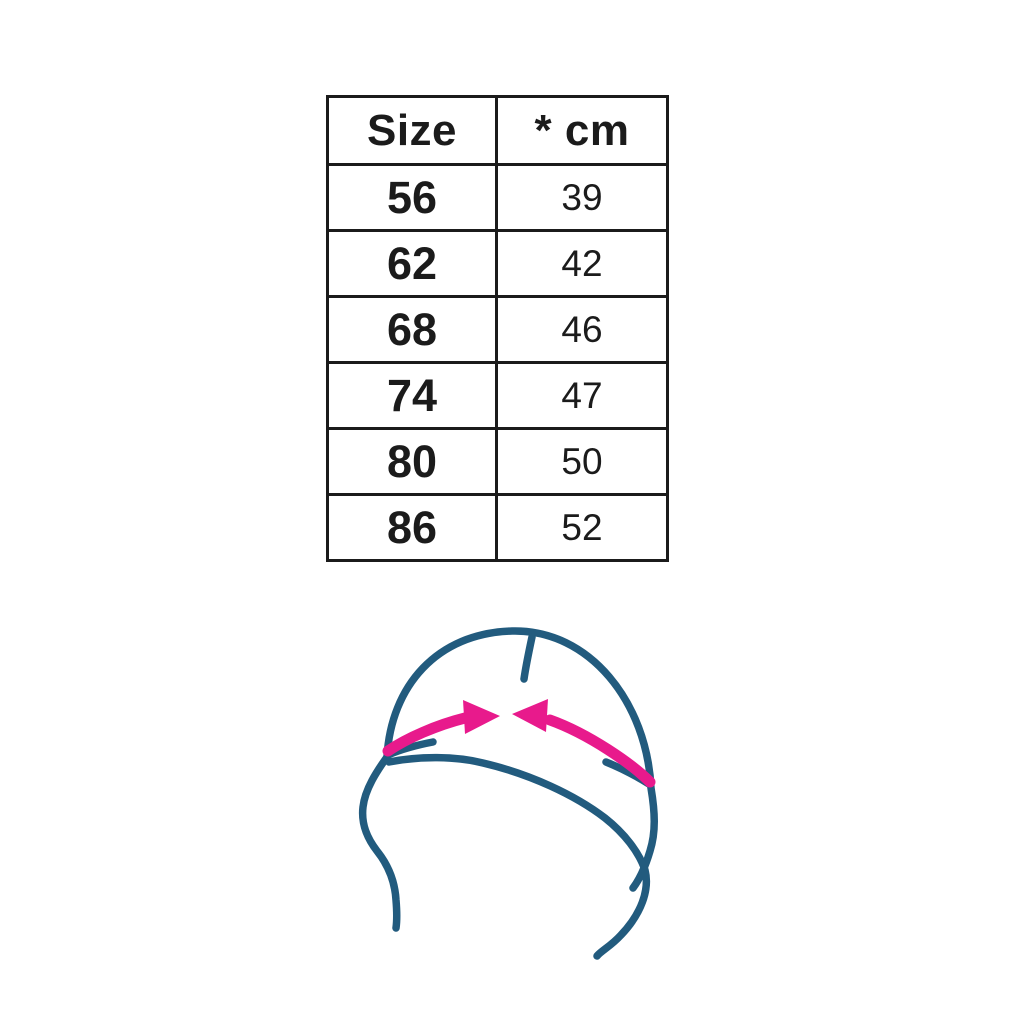 This screenshot has width=1024, height=1024. Describe the element at coordinates (426, 734) in the screenshot. I see `measure-arrow-left-shaft` at that location.